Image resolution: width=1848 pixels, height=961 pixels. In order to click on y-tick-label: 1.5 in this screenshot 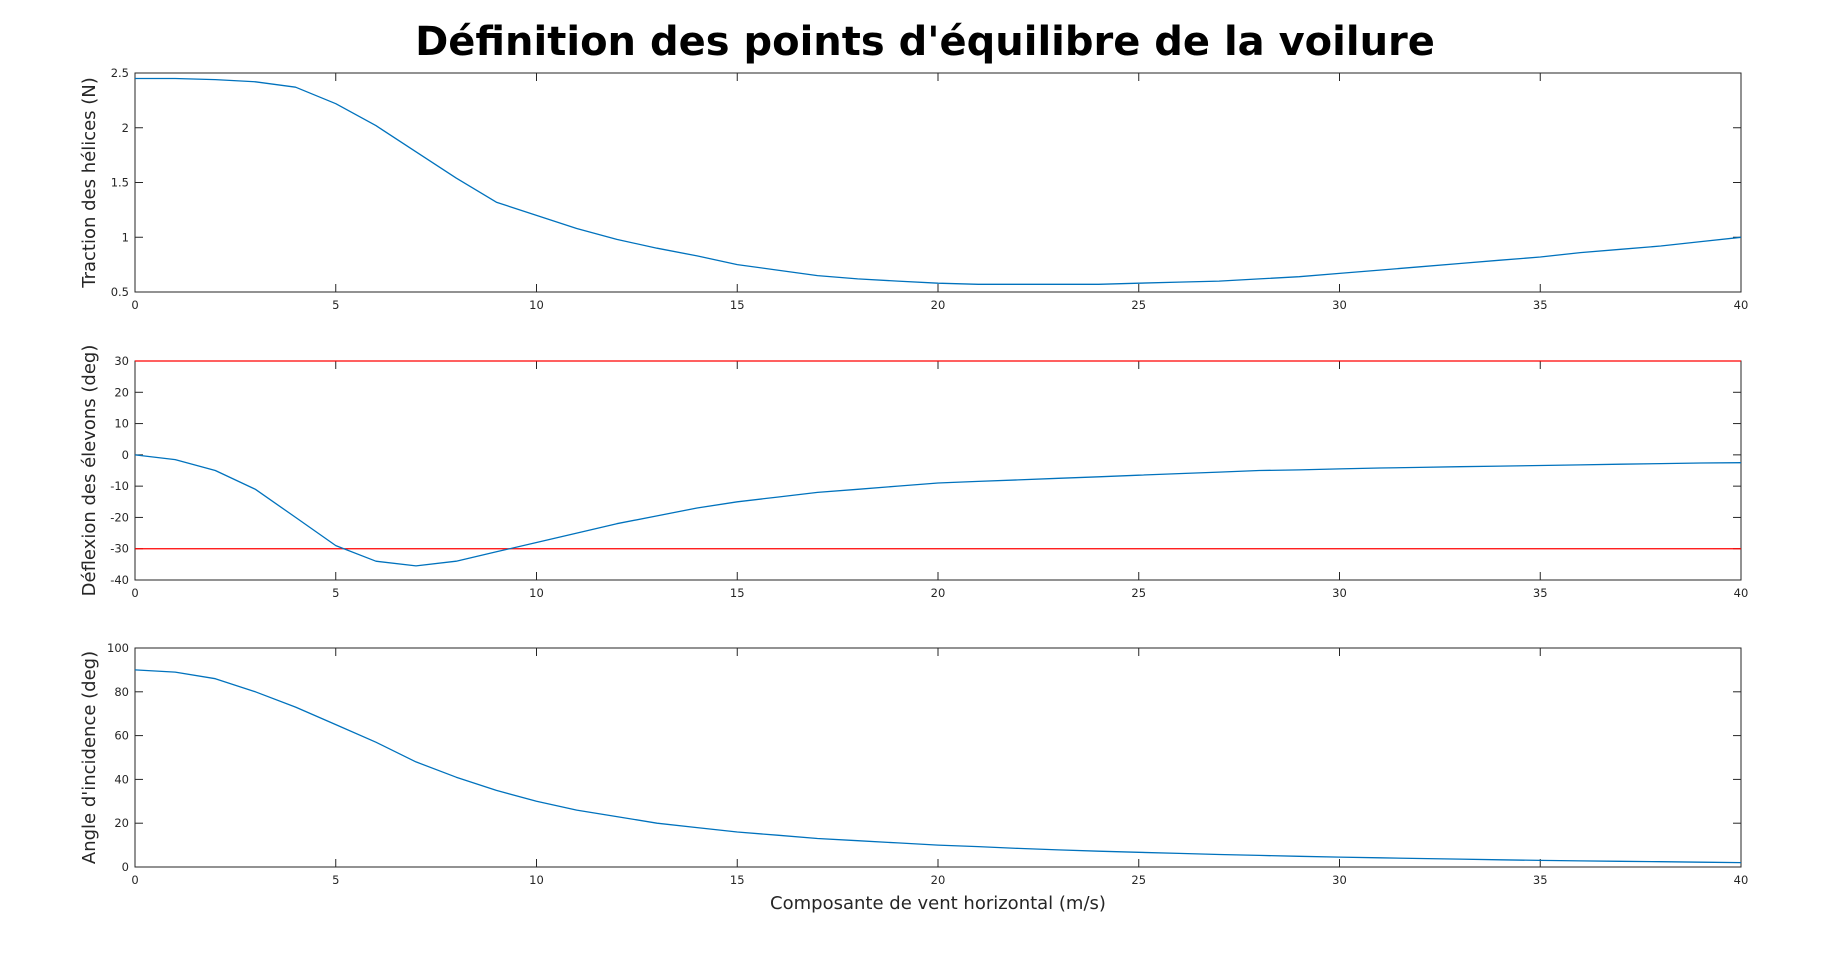, I will do `click(120, 183)`.